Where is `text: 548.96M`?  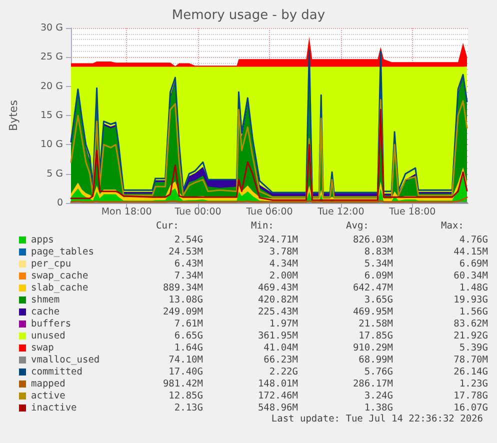
text: 548.96M is located at coordinates (278, 408).